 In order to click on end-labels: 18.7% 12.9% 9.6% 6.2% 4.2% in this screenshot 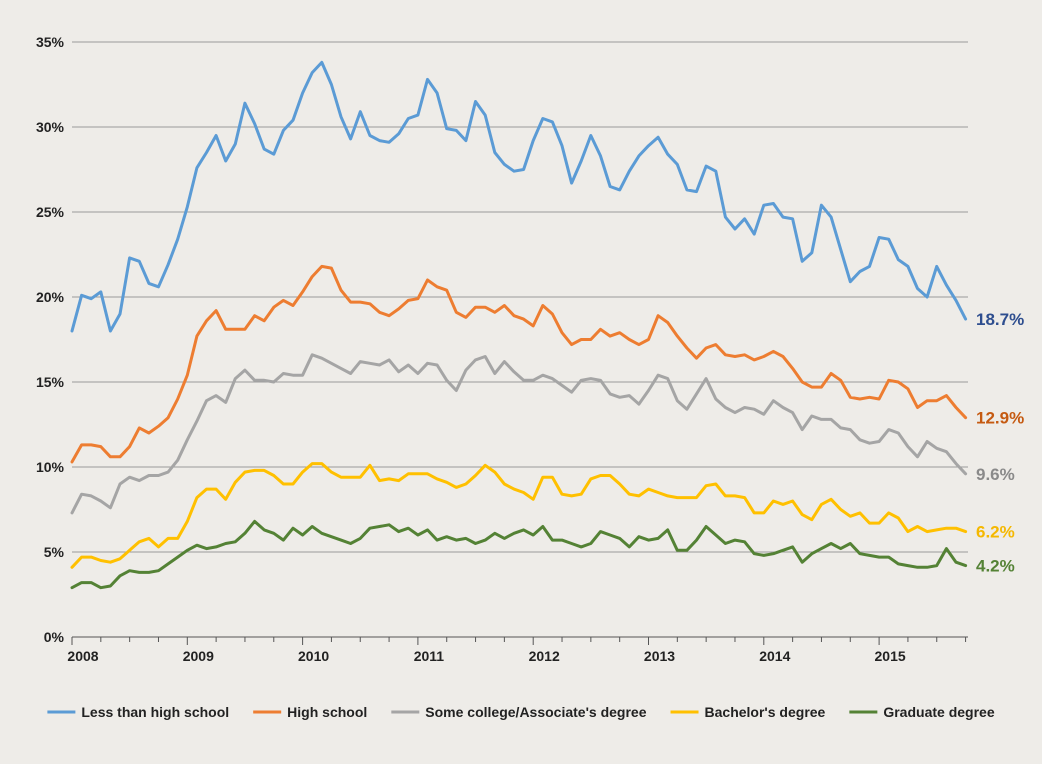, I will do `click(1000, 442)`.